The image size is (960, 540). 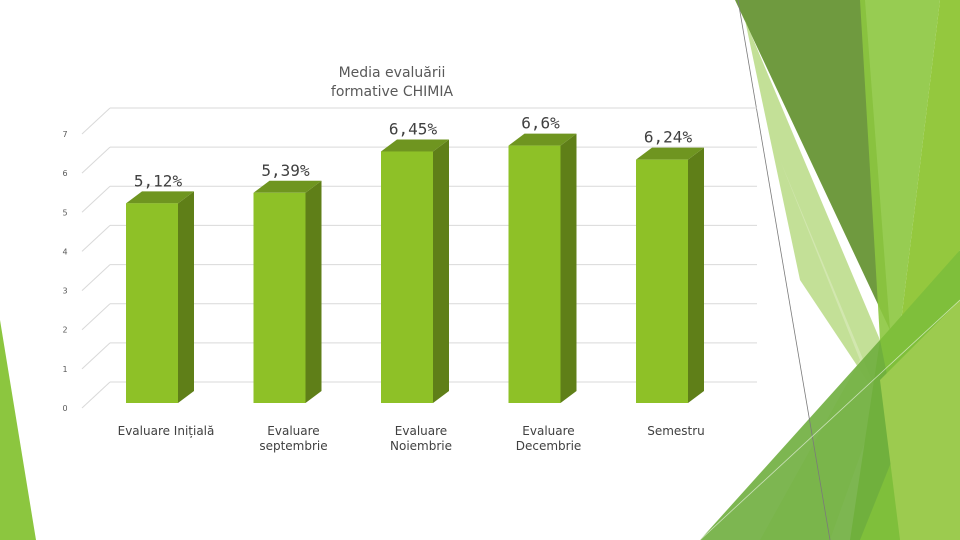 What do you see at coordinates (64, 408) in the screenshot?
I see `y-tick-label: 0` at bounding box center [64, 408].